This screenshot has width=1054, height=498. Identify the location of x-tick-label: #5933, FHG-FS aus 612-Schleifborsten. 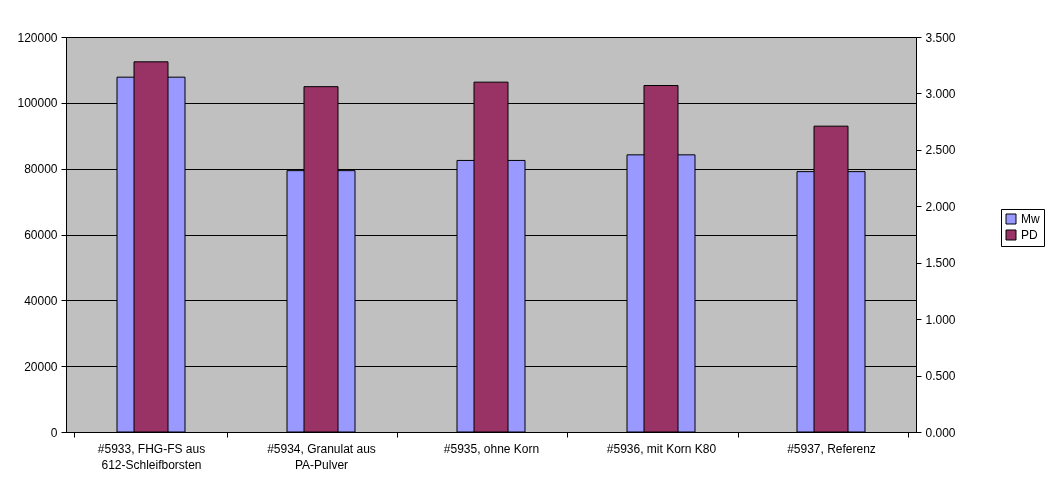
(151, 456).